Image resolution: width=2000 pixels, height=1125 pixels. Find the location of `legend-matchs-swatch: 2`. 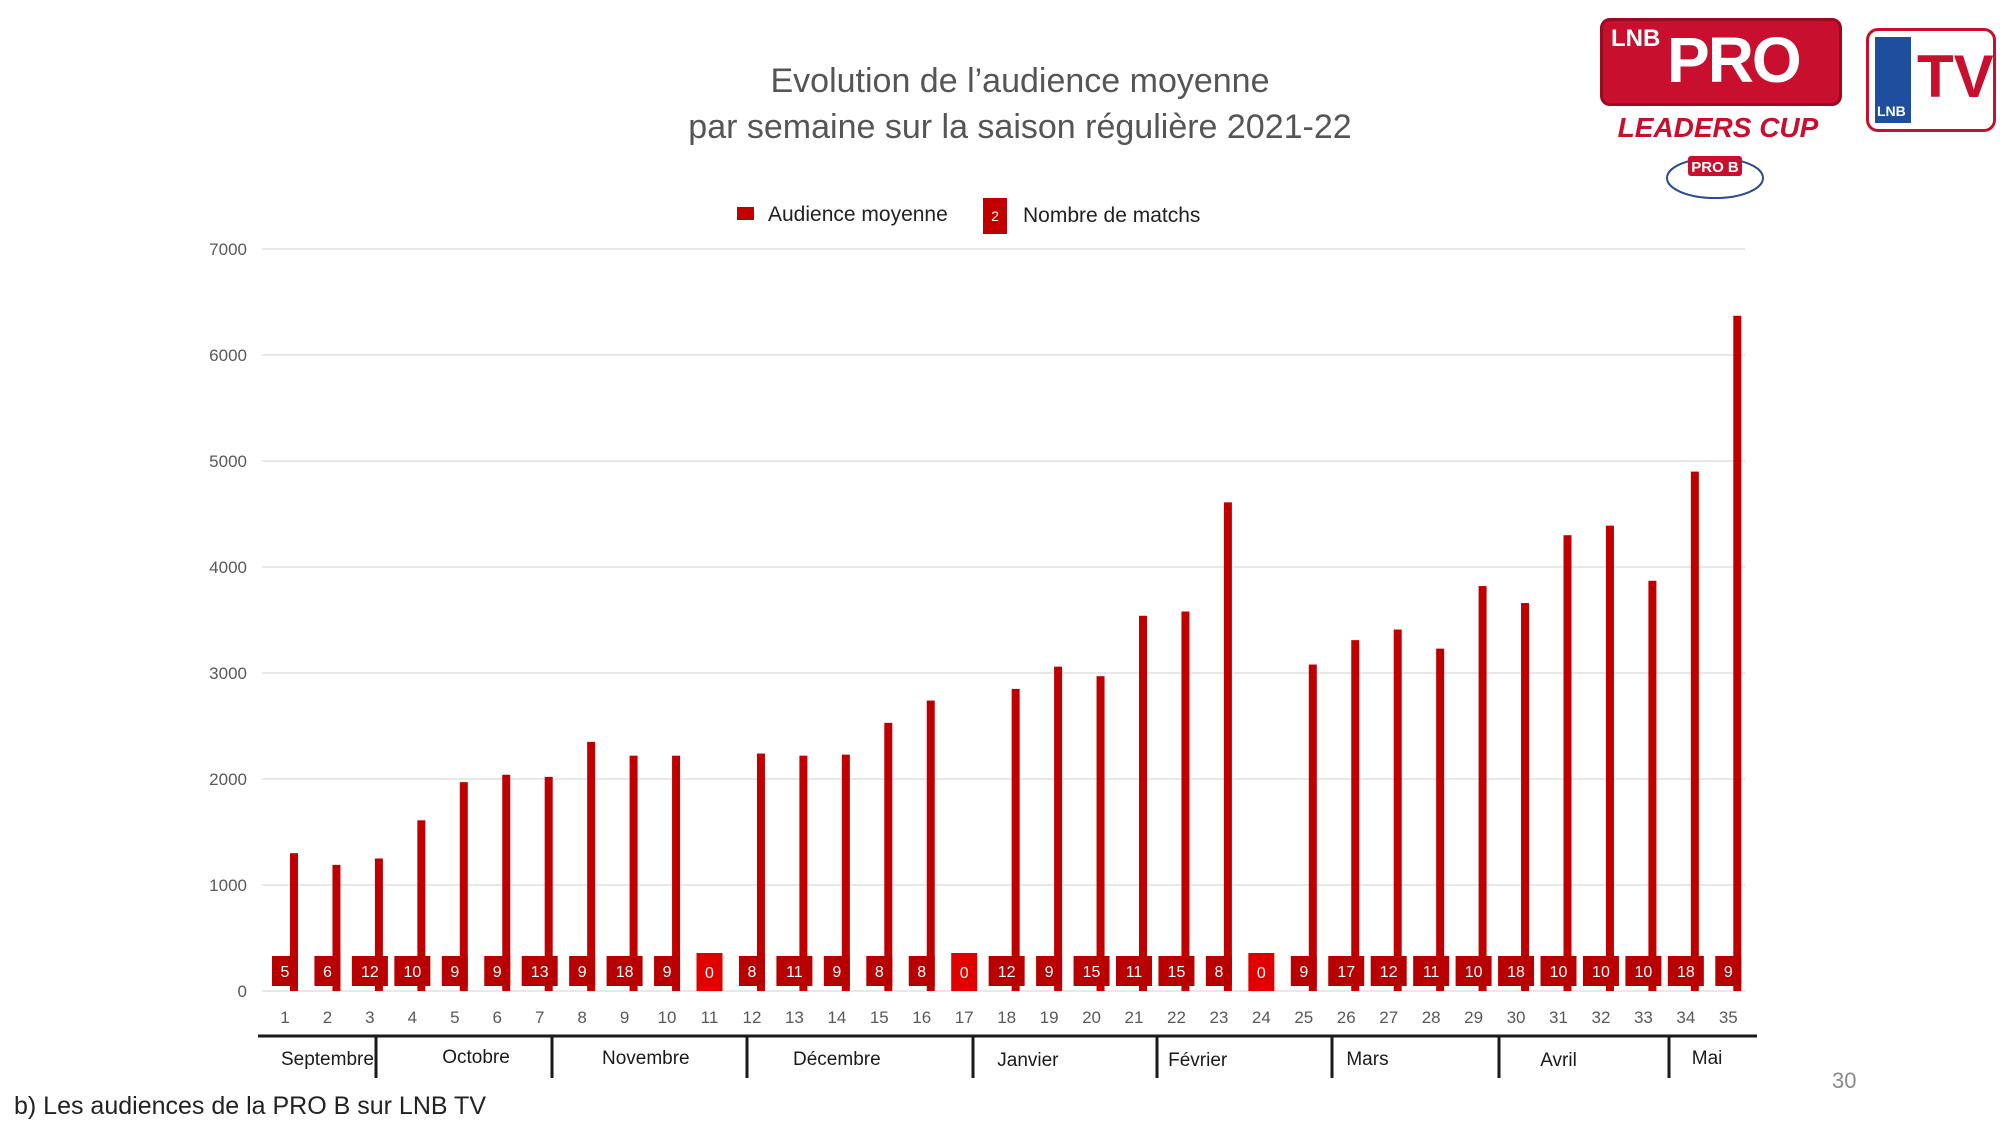

legend-matchs-swatch: 2 is located at coordinates (995, 216).